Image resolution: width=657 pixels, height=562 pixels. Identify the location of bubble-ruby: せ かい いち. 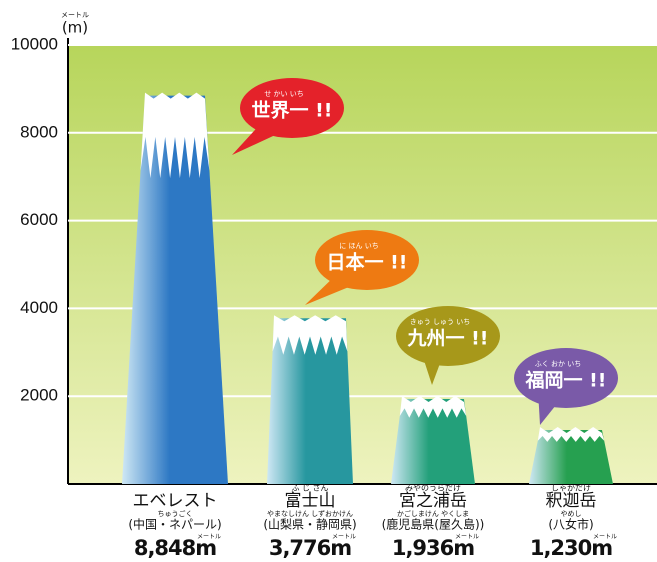
(283, 94).